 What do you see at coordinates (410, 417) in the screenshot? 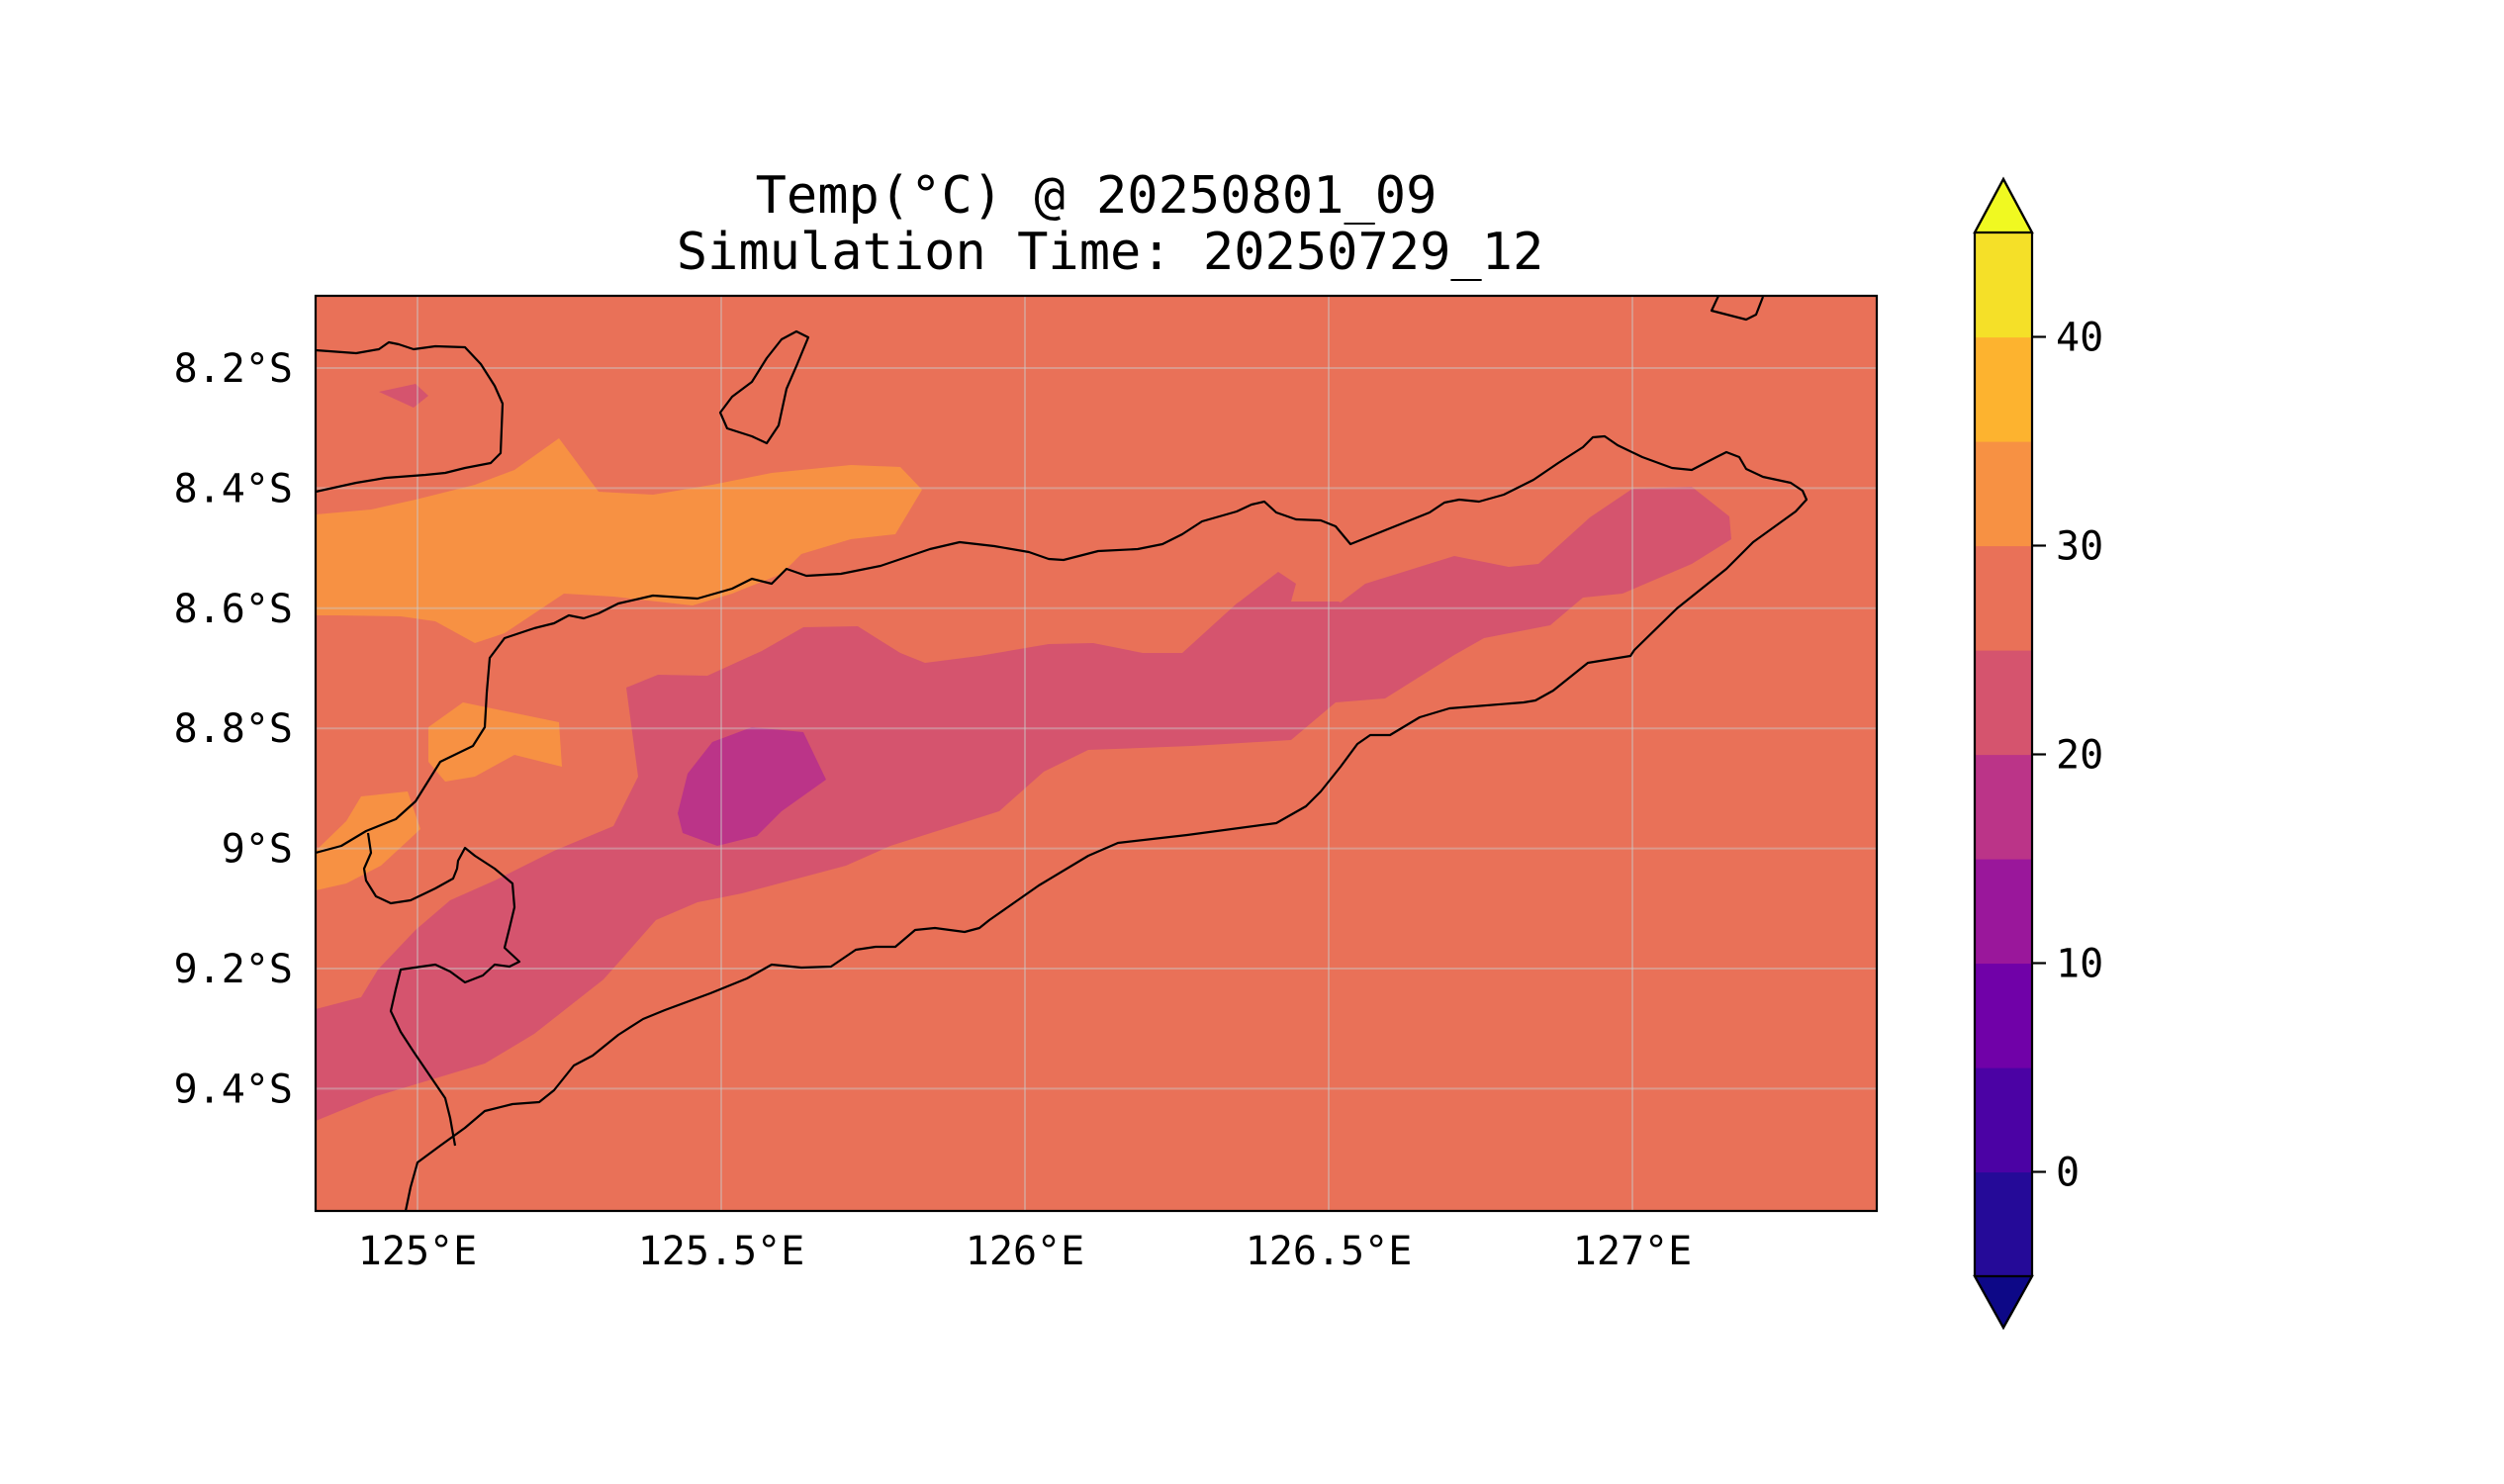
I see `coastline-alor-island` at bounding box center [410, 417].